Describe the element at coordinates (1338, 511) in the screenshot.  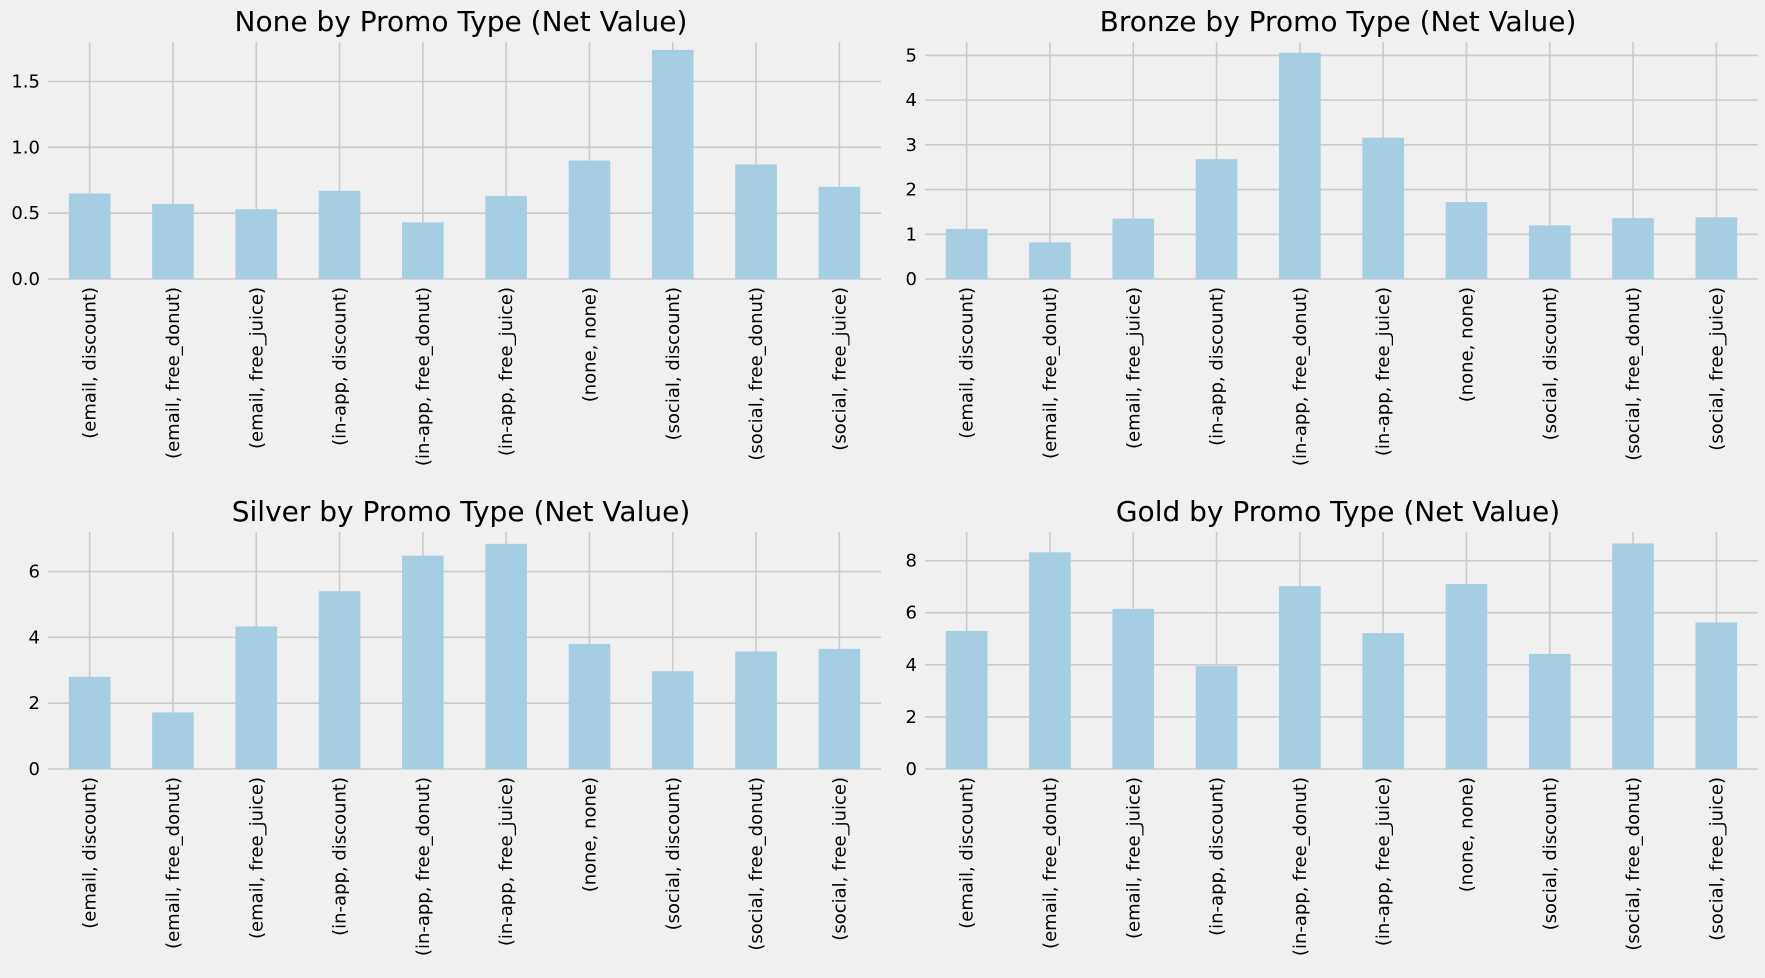
I see `chart-title-gold: Gold by Promo Type (Net Value)` at that location.